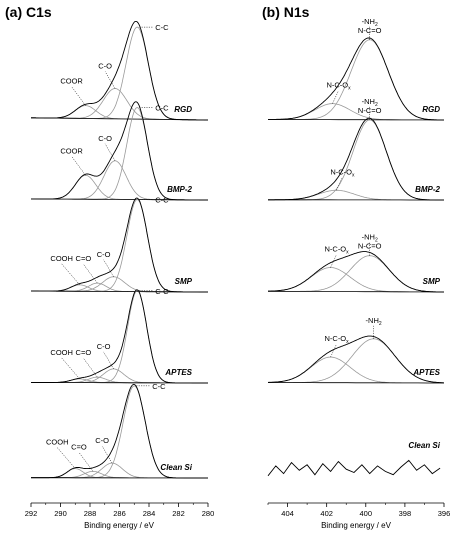  I want to click on x-tick-label: 292, so click(31, 513).